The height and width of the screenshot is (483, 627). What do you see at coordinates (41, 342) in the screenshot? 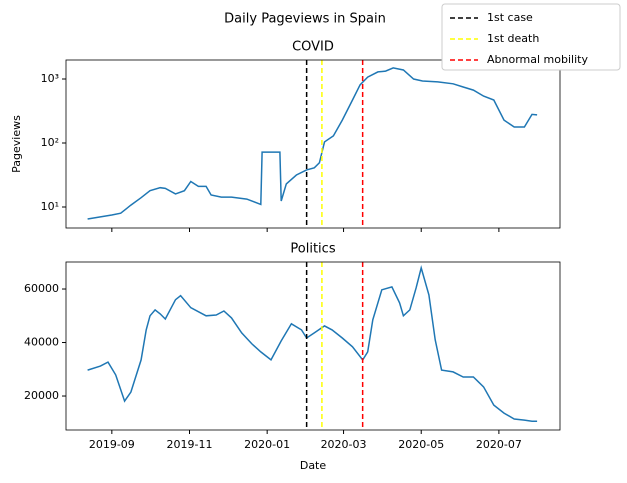
I see `y-tick-label: 40000` at bounding box center [41, 342].